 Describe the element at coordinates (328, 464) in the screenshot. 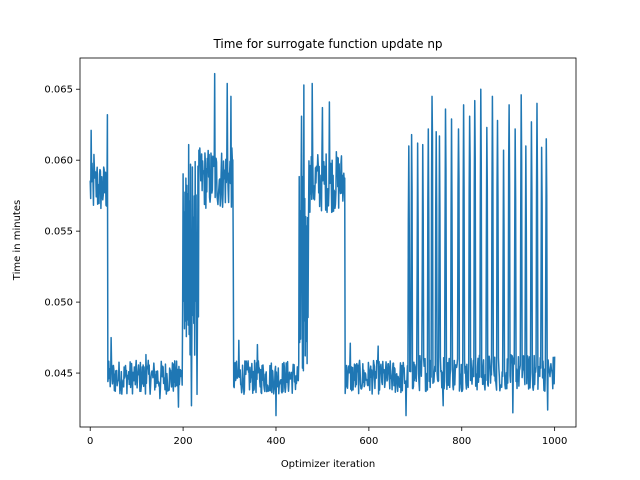

I see `x-axis-label: Optimizer iteration` at that location.